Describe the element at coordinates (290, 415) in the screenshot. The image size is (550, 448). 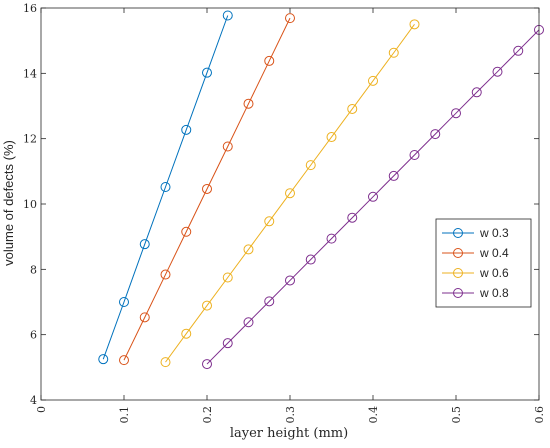
I see `x-tick-label: 0.3` at that location.